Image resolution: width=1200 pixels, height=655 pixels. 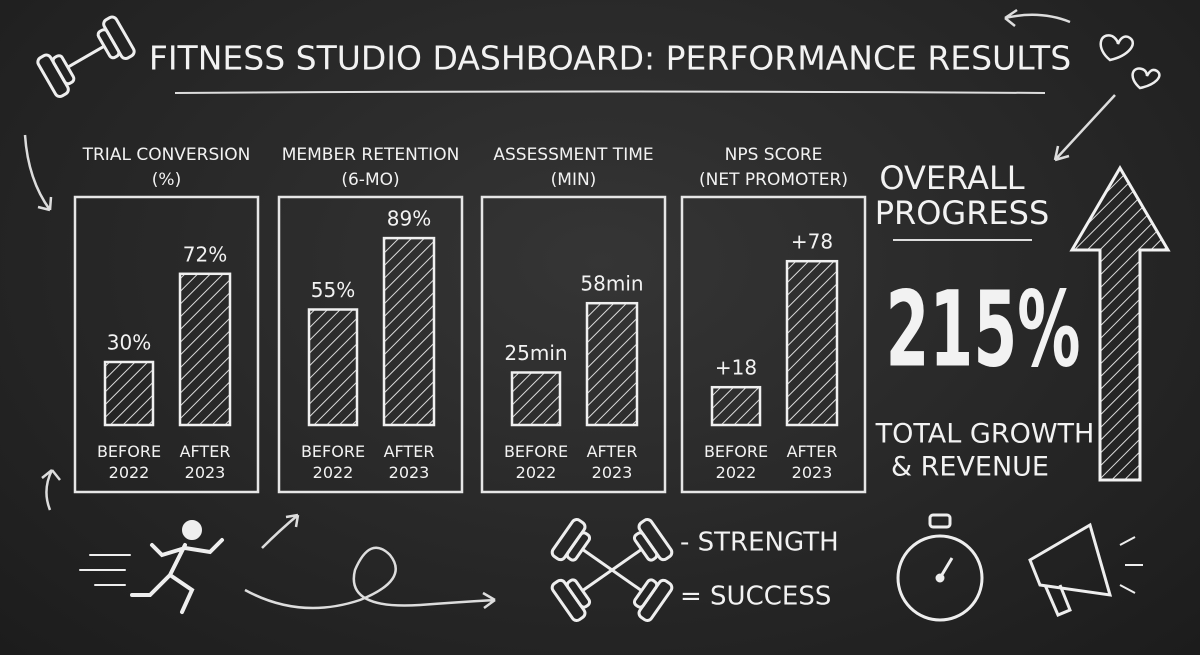 I want to click on chart-title: ASSESSMENT TIME, so click(x=573, y=155).